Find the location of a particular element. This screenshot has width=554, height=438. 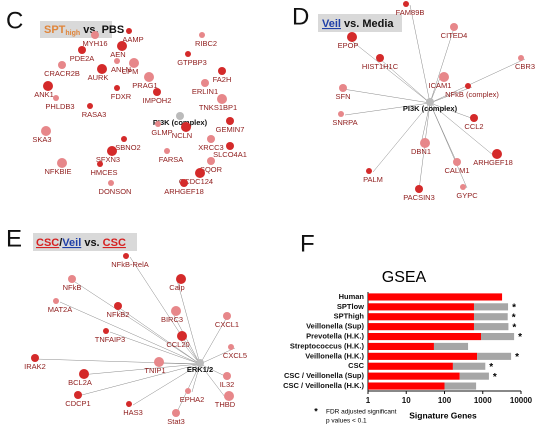

x-tick-label: 10 is located at coordinates (406, 400).